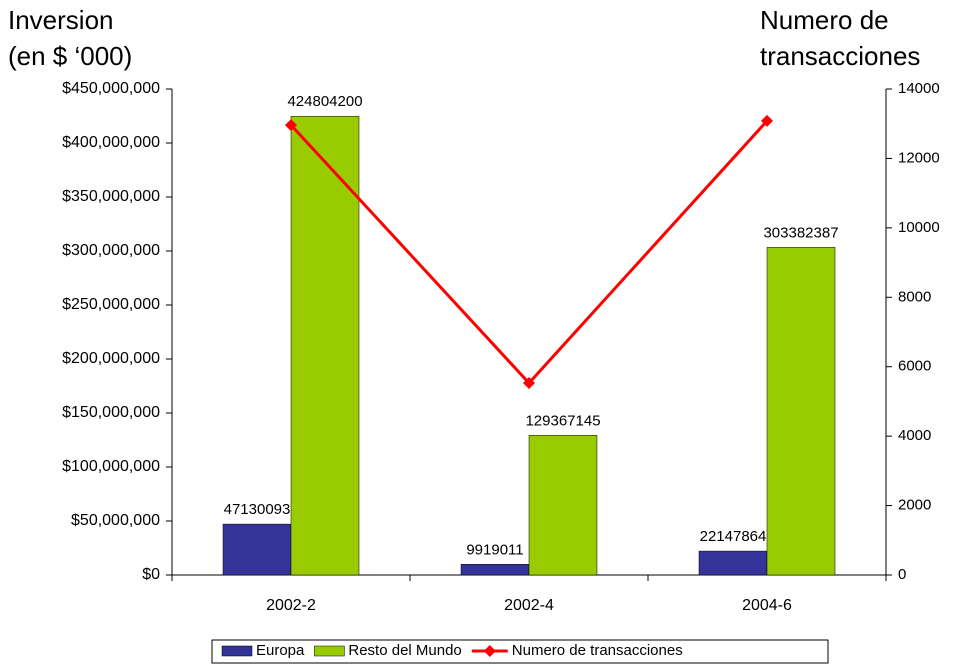 The height and width of the screenshot is (666, 960). What do you see at coordinates (111, 250) in the screenshot?
I see `y-tick-label: $300,000,000` at bounding box center [111, 250].